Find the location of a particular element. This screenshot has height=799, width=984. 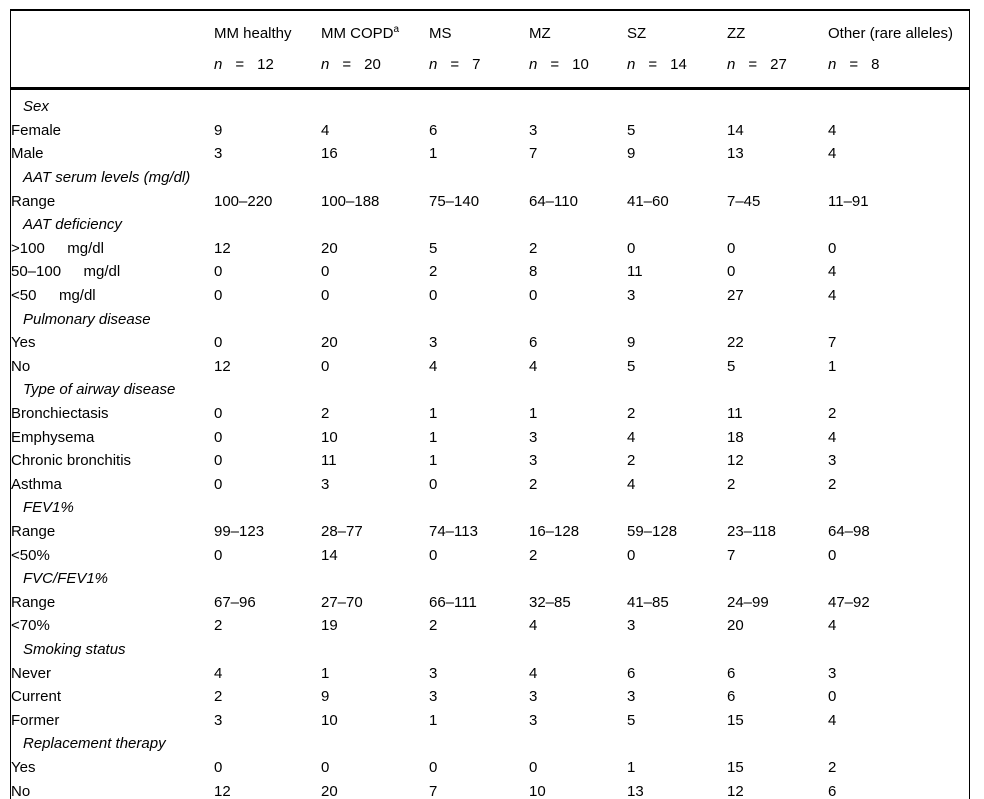

row-label: Asthma is located at coordinates (36, 484).